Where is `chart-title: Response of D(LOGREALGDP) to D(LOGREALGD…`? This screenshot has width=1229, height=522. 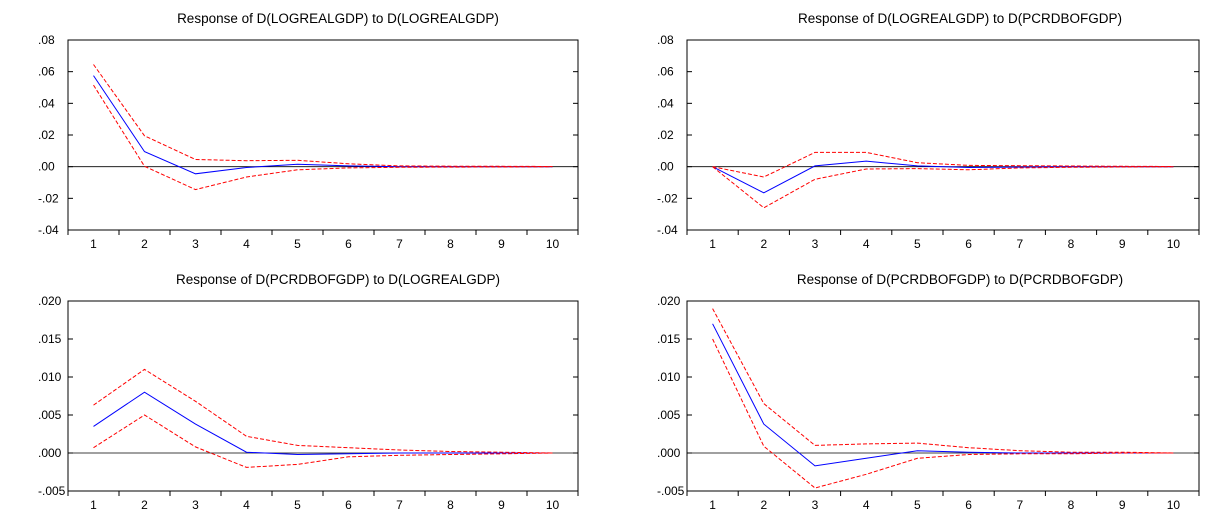 chart-title: Response of D(LOGREALGDP) to D(LOGREALGD… is located at coordinates (338, 18).